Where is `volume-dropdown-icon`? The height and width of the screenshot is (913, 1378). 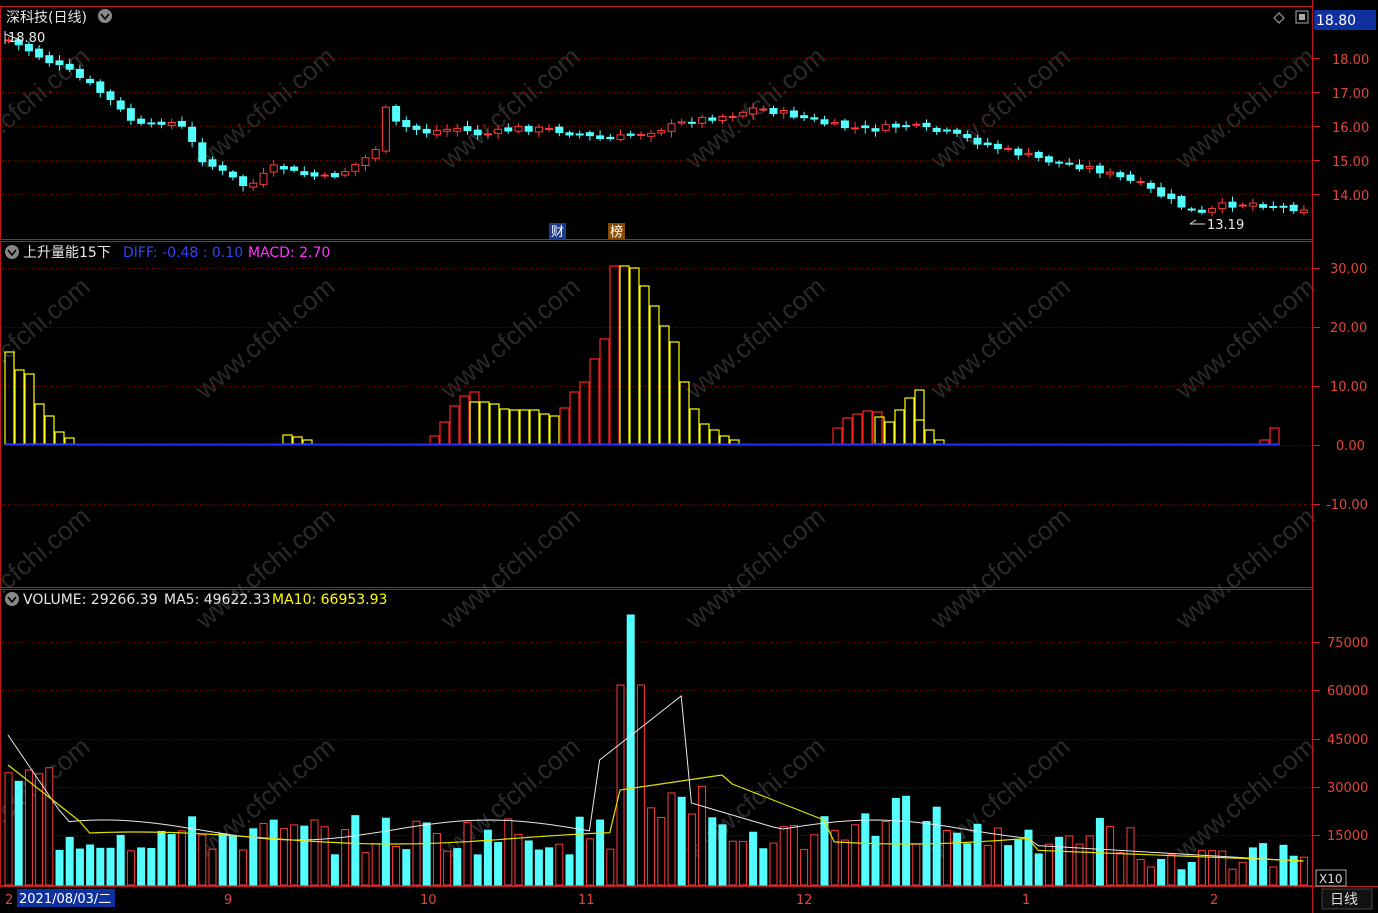 volume-dropdown-icon is located at coordinates (12, 599).